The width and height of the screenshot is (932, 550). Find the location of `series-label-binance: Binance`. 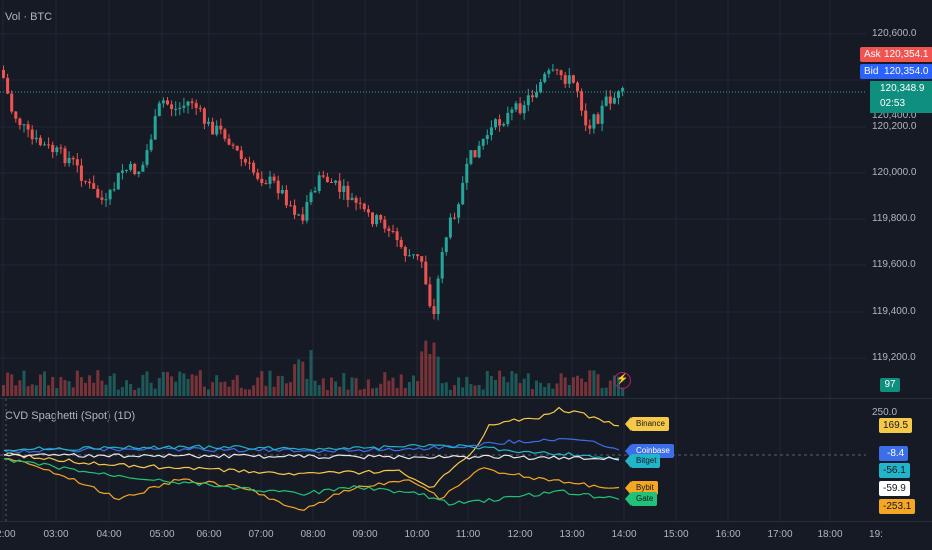

series-label-binance: Binance is located at coordinates (647, 424).